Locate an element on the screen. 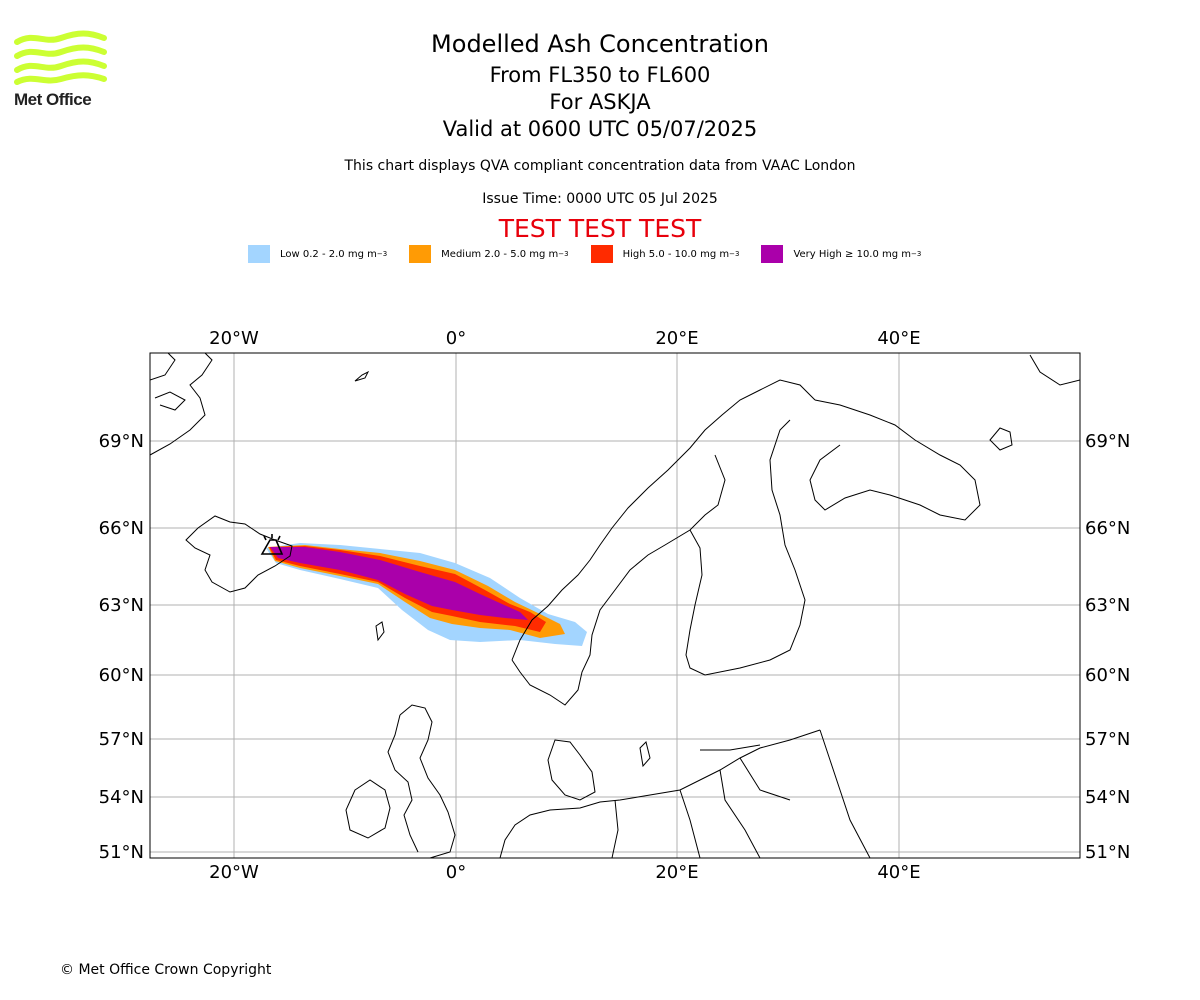 This screenshot has width=1200, height=1000. country-borders is located at coordinates (741, 793).